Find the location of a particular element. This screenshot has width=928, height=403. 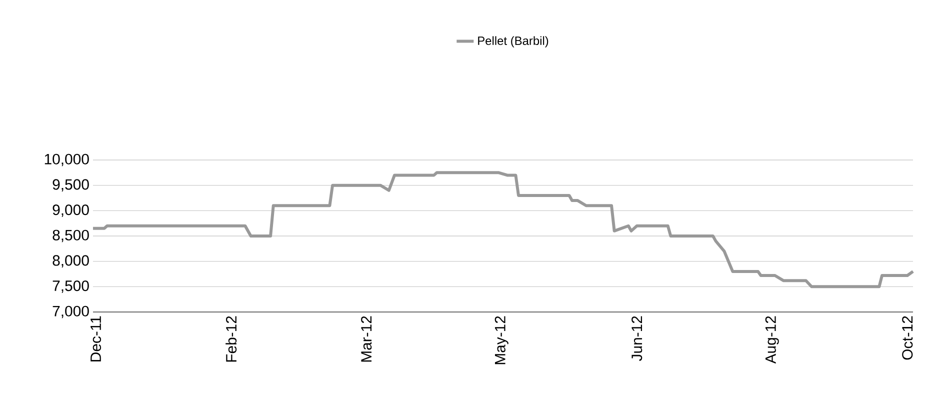

y-tick-label: 7,000 is located at coordinates (70, 312).